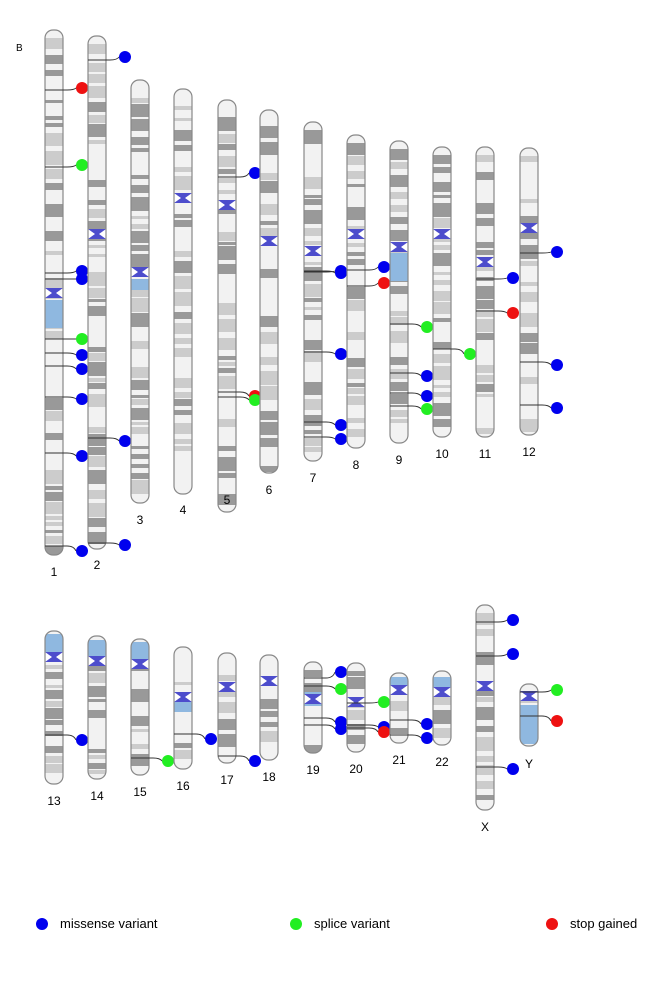  I want to click on chromosome-11-bands, so click(485, 292).